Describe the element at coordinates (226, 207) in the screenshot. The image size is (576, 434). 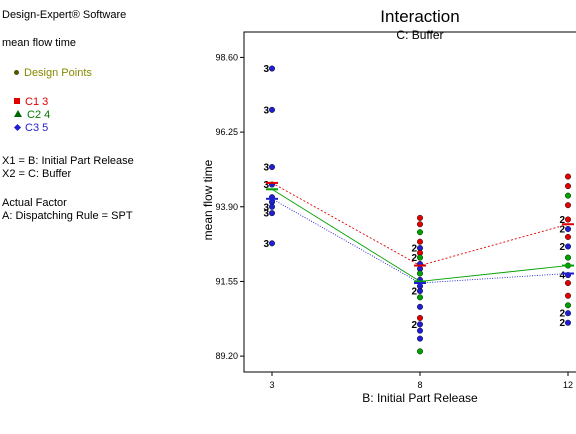
I see `y-tick-label: 93.90` at that location.